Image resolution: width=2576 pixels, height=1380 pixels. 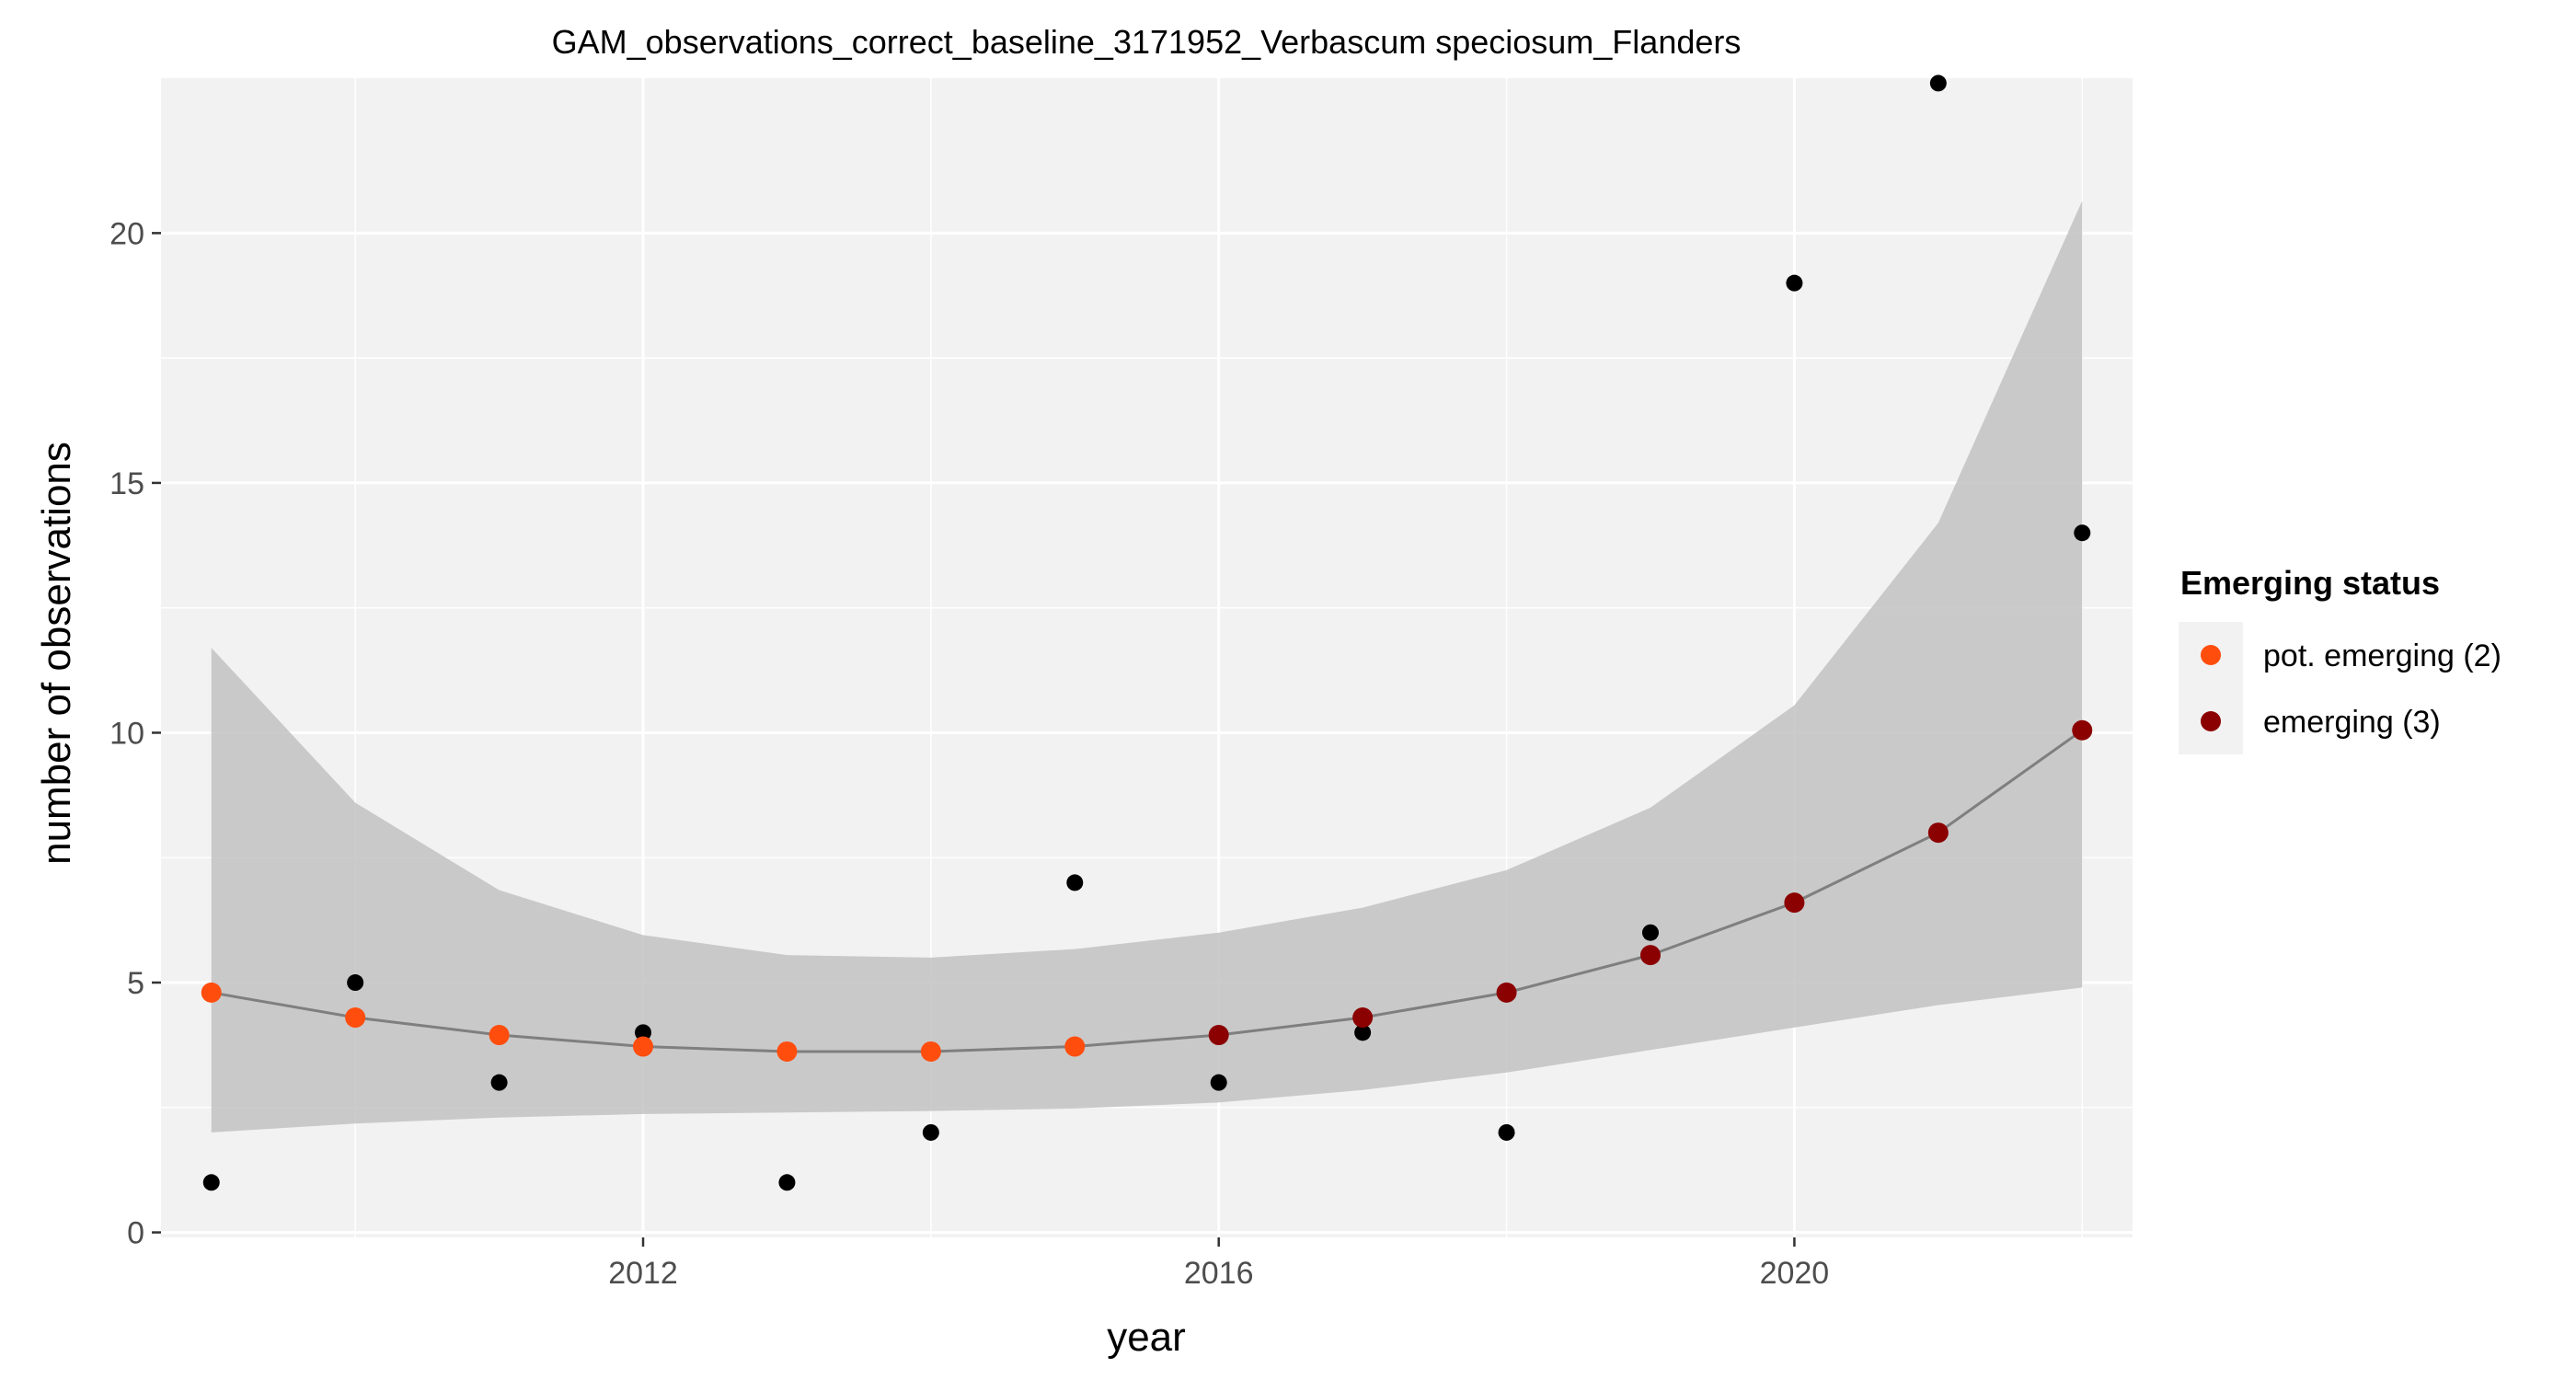 I want to click on y-tick-label: 15, so click(x=126, y=483).